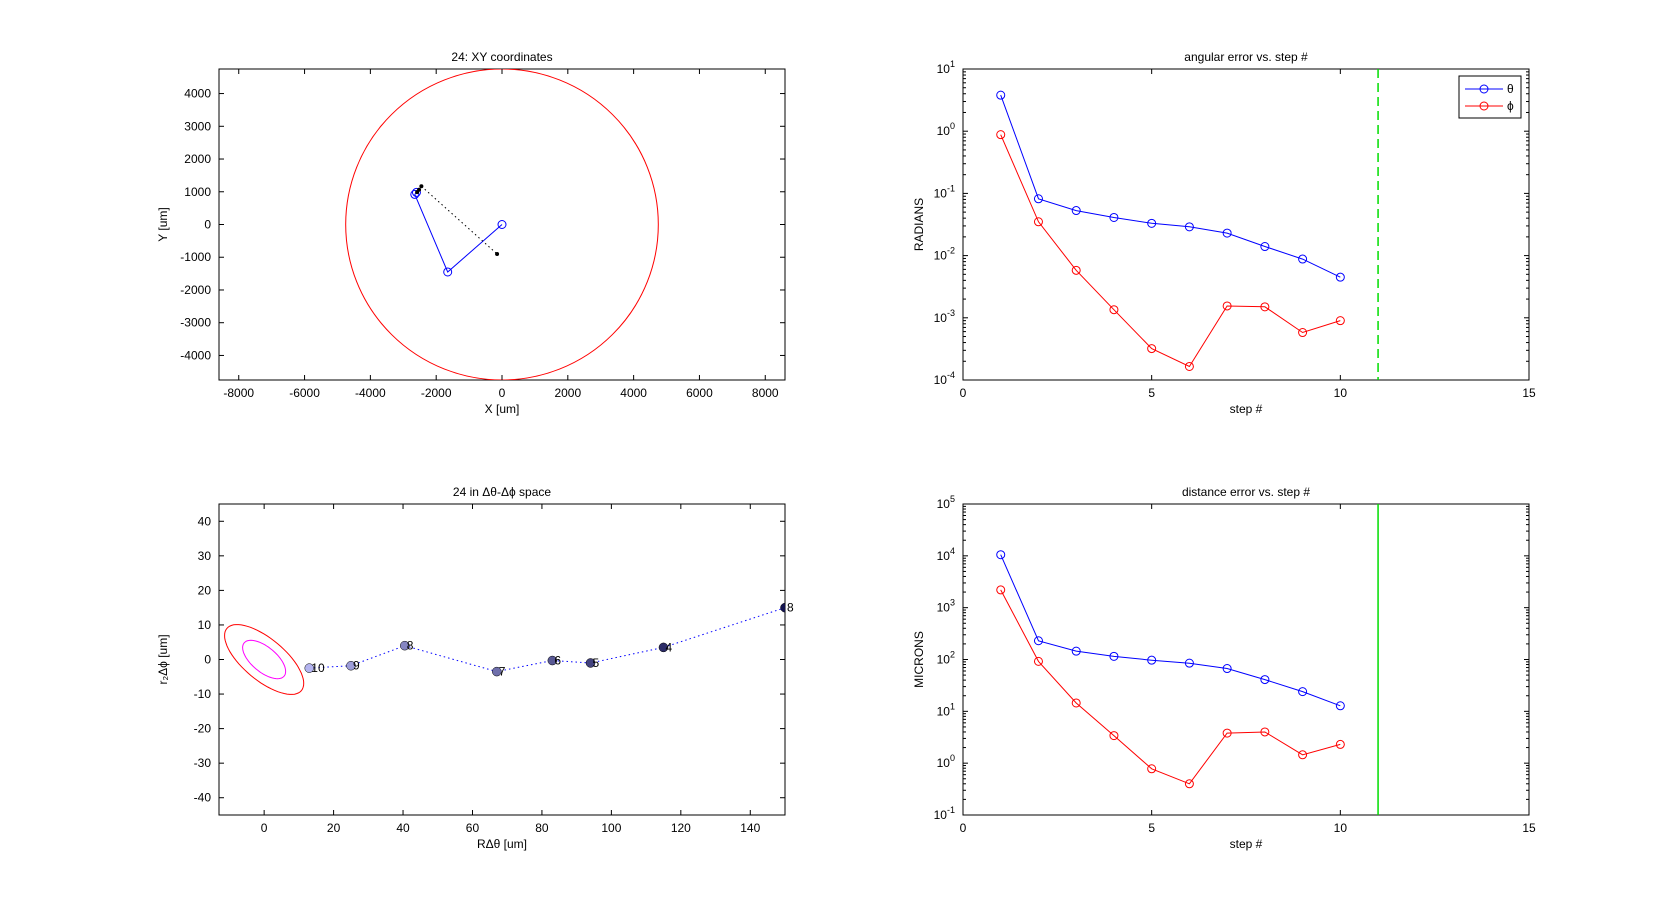  What do you see at coordinates (207, 225) in the screenshot?
I see `y-tick-label: 0` at bounding box center [207, 225].